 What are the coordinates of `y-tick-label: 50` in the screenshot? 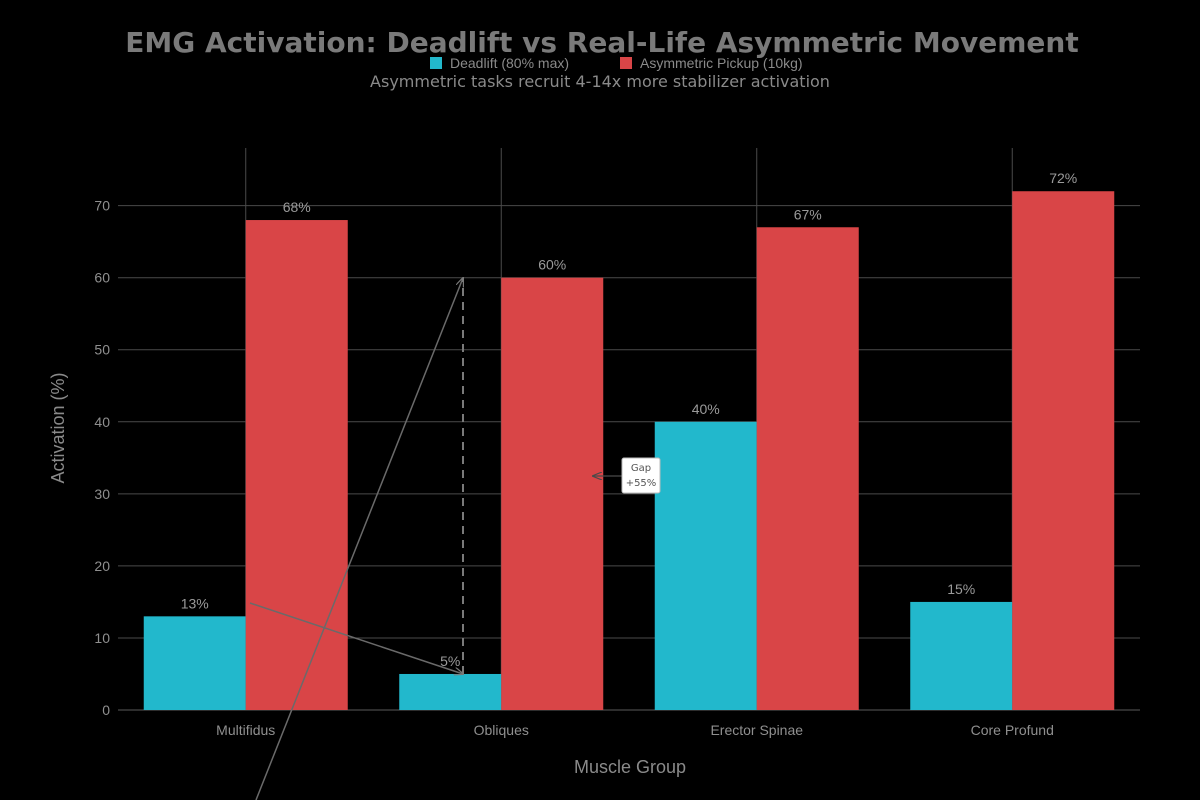 It's located at (102, 350).